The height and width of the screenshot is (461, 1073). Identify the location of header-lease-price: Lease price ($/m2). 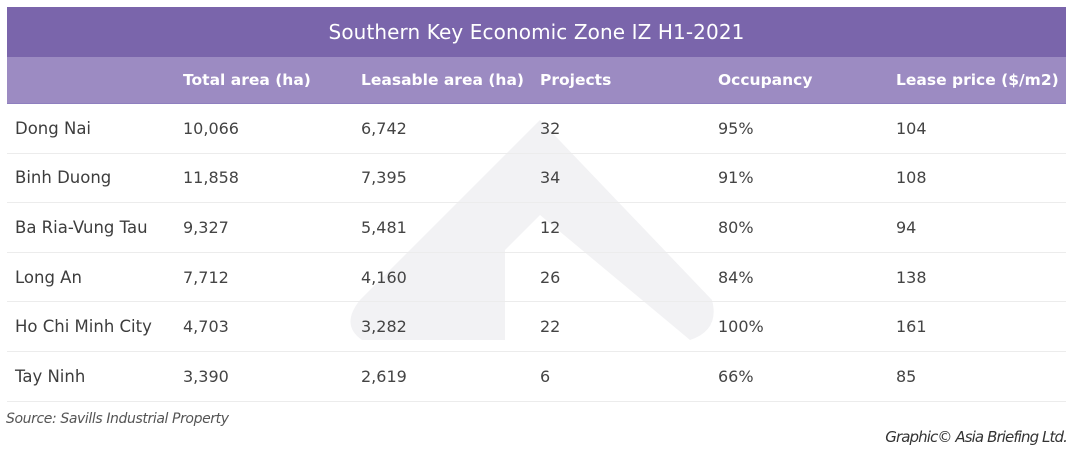
(977, 80).